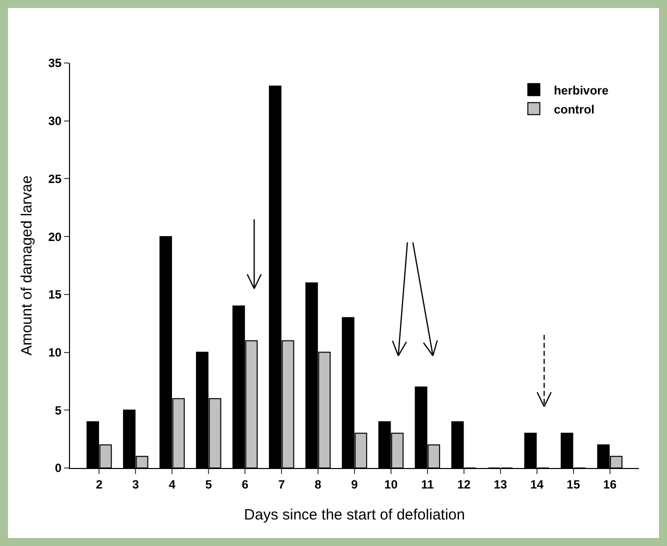 Image resolution: width=667 pixels, height=546 pixels. What do you see at coordinates (136, 484) in the screenshot?
I see `x-tick-label: 3` at bounding box center [136, 484].